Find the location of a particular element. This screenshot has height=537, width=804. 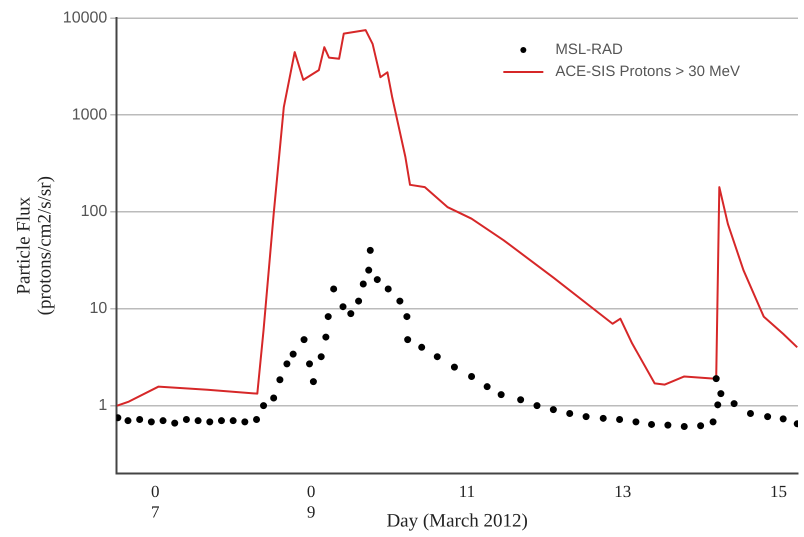

y-tick-label: 1000 is located at coordinates (90, 115).